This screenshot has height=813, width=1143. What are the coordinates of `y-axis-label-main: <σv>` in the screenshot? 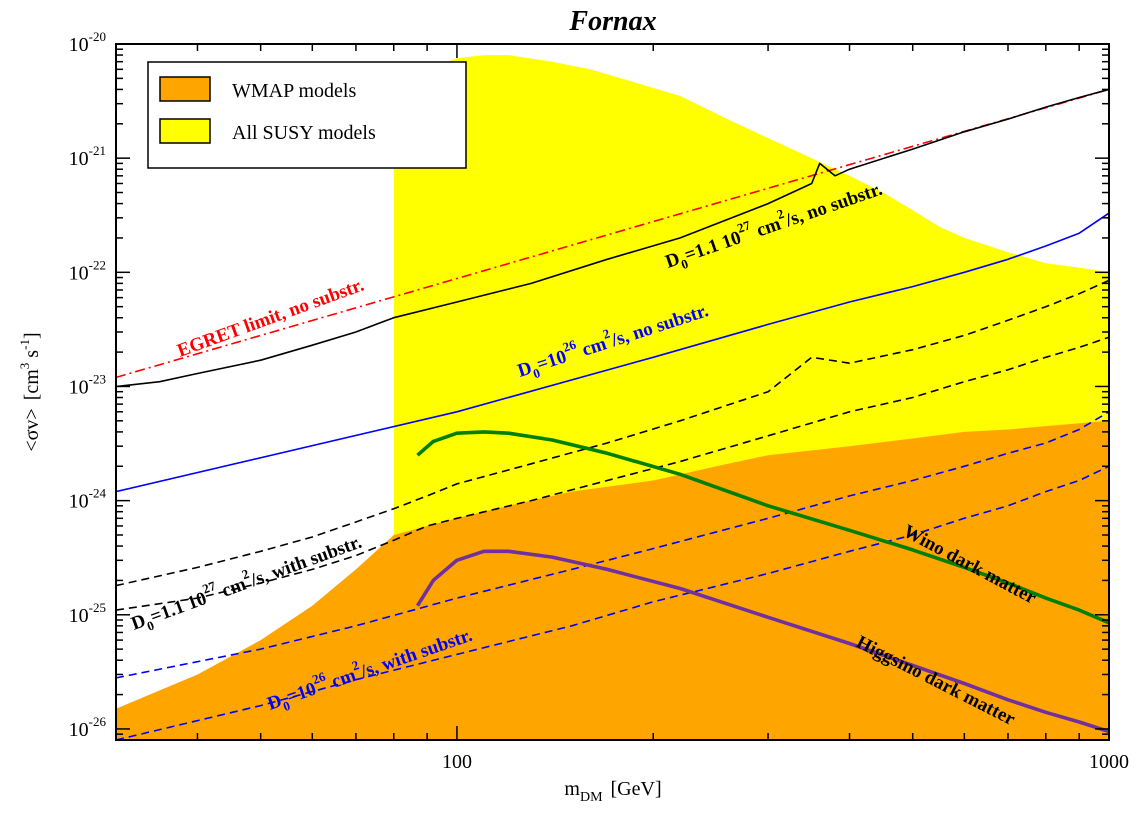 It's located at (32, 429).